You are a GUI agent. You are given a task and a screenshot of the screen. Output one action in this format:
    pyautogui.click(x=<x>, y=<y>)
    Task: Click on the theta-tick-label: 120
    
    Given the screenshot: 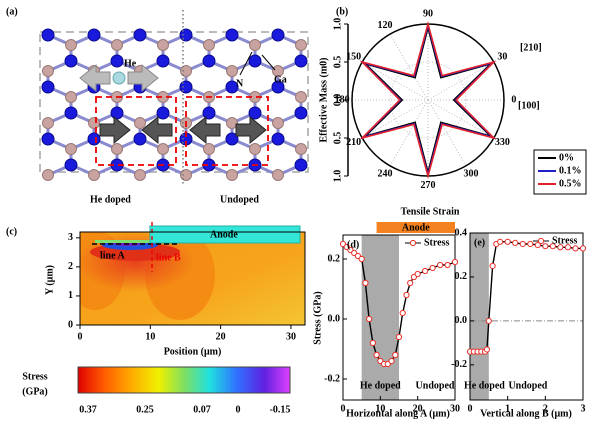 What is the action you would take?
    pyautogui.click(x=385, y=25)
    